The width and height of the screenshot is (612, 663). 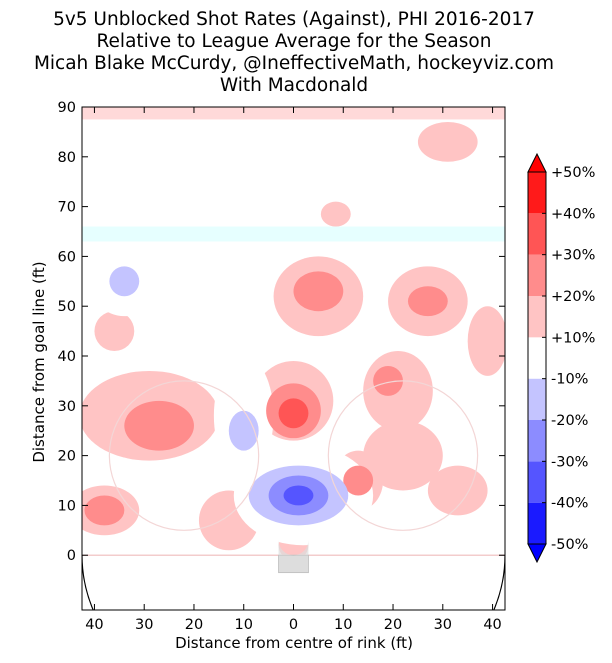 I want to click on y-tick-label: 0, so click(x=71, y=556).